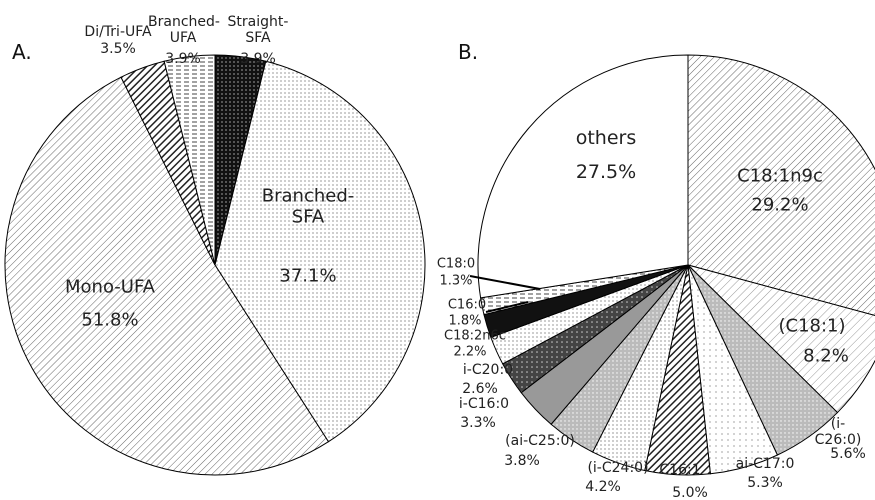 Image resolution: width=875 pixels, height=500 pixels. I want to click on slice-value-label: 5.6%, so click(848, 453).